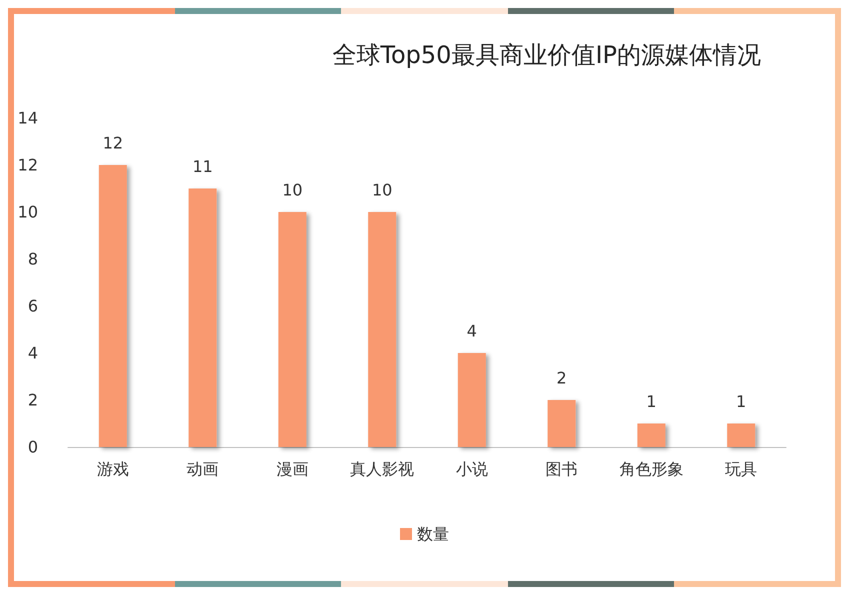 Image resolution: width=849 pixels, height=595 pixels. Describe the element at coordinates (33, 400) in the screenshot. I see `y-tick-label: 2` at that location.